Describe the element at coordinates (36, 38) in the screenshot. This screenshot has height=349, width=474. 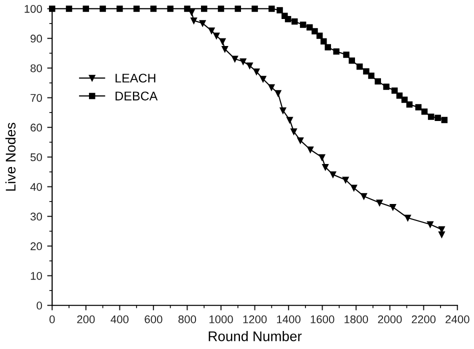
I see `y-tick-label: 90` at that location.